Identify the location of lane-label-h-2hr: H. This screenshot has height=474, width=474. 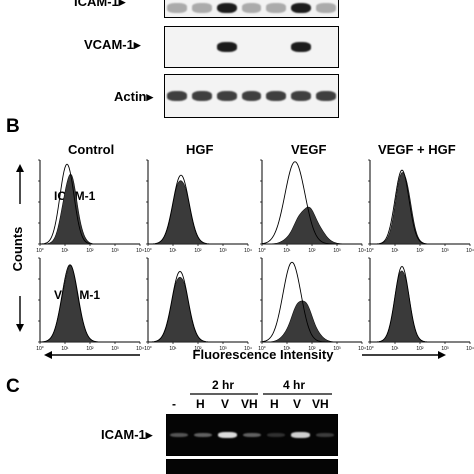
(200, 404).